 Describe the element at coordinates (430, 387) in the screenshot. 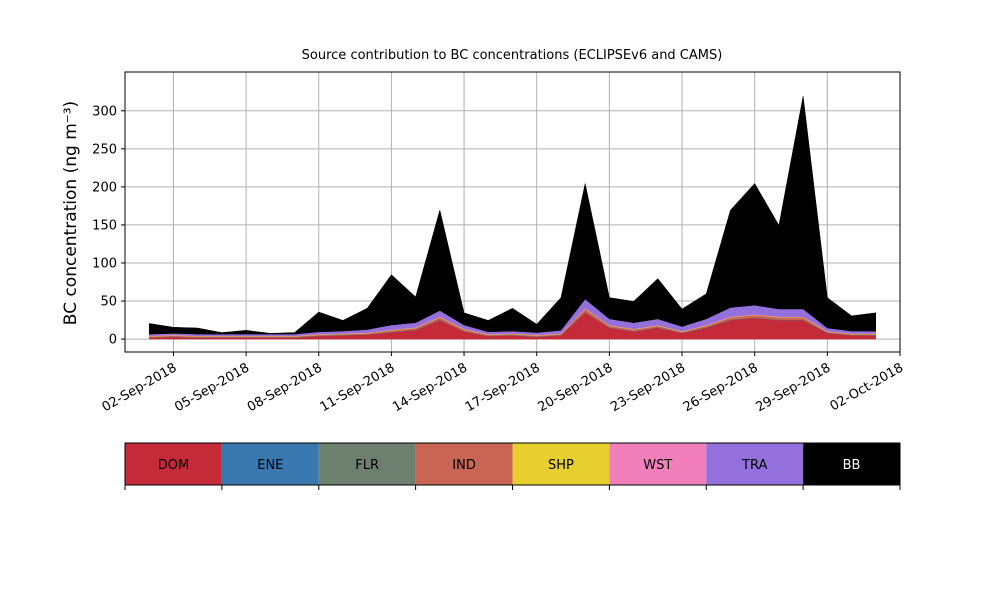

I see `x-tick-label: 14-Sep-2018` at that location.